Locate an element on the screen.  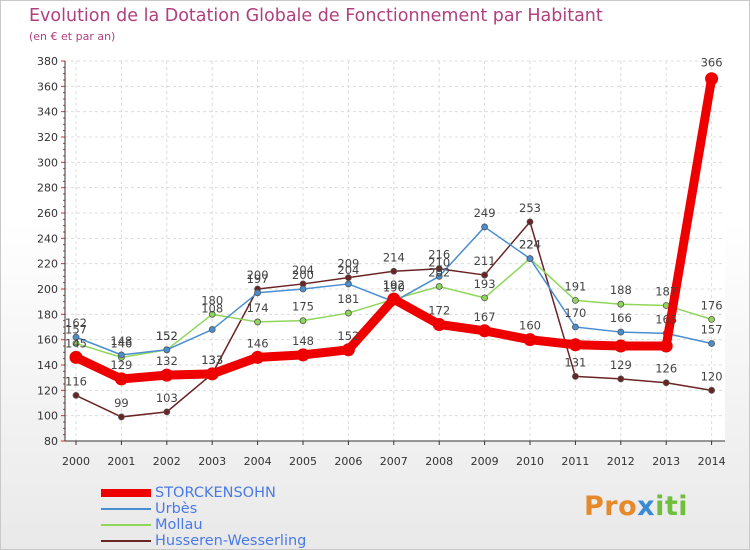
data-label: 131 is located at coordinates (575, 362).